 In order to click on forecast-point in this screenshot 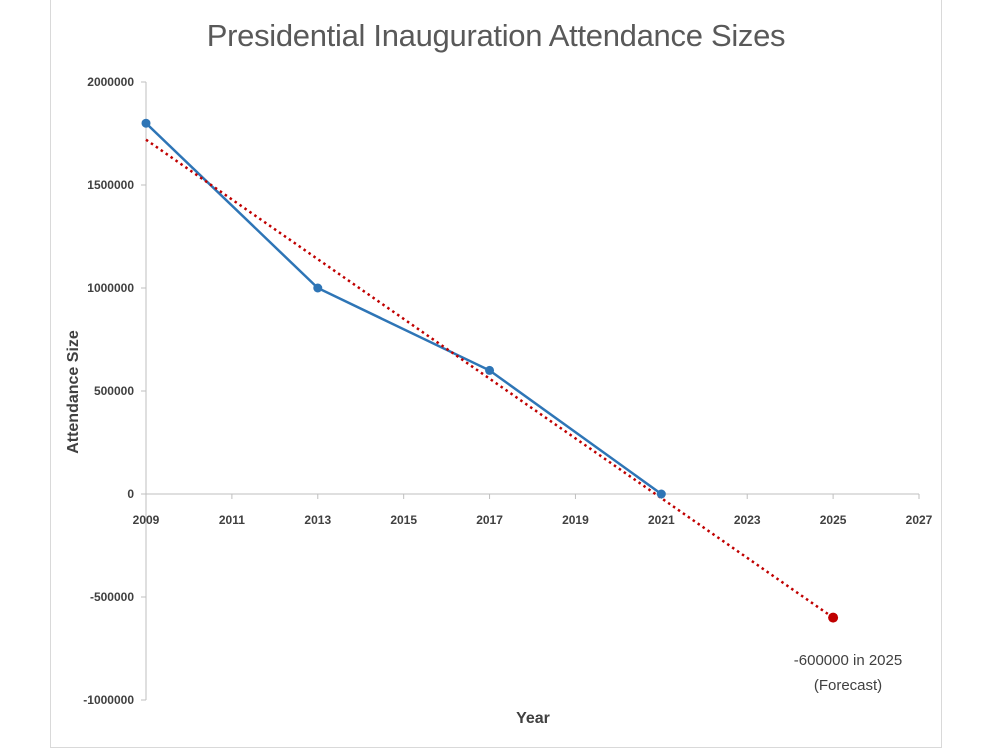, I will do `click(833, 617)`.